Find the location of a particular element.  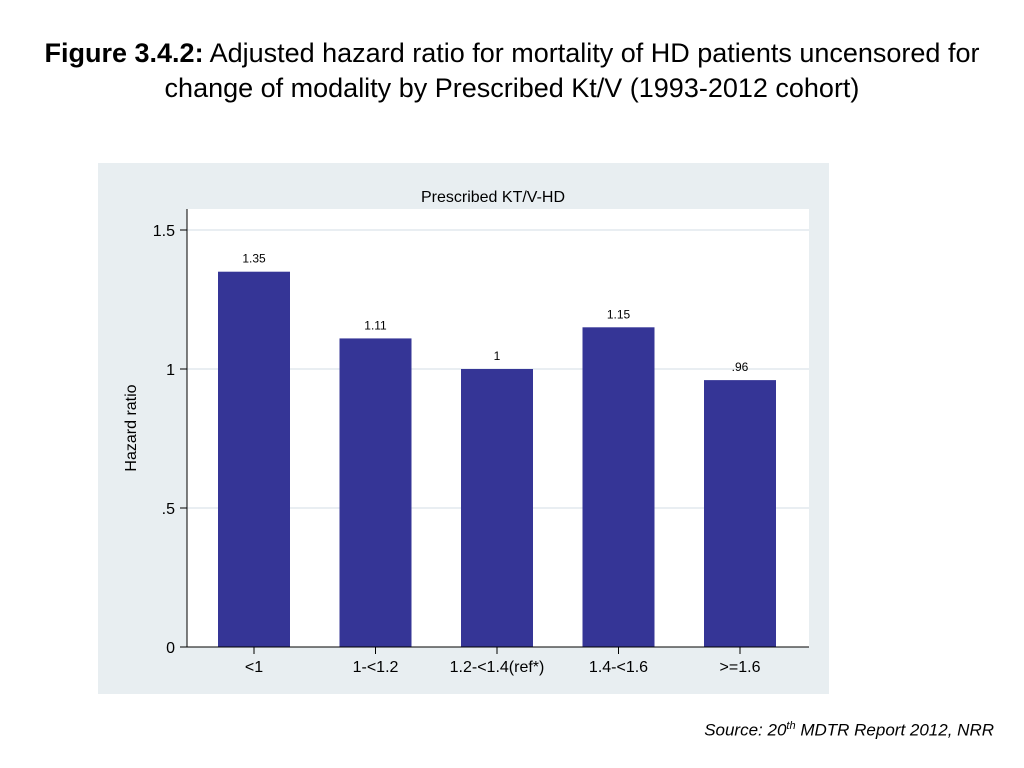

x-tick-label: >=1.6 is located at coordinates (740, 667).